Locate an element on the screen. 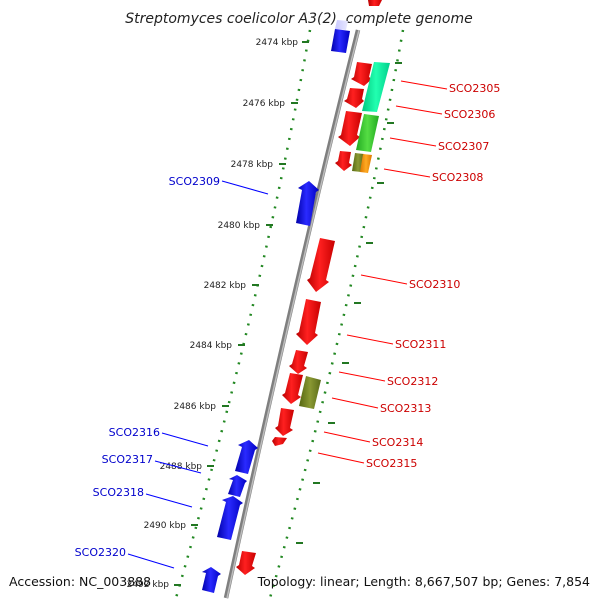  scale-tick-2474: 2474 kbp is located at coordinates (282, 43).